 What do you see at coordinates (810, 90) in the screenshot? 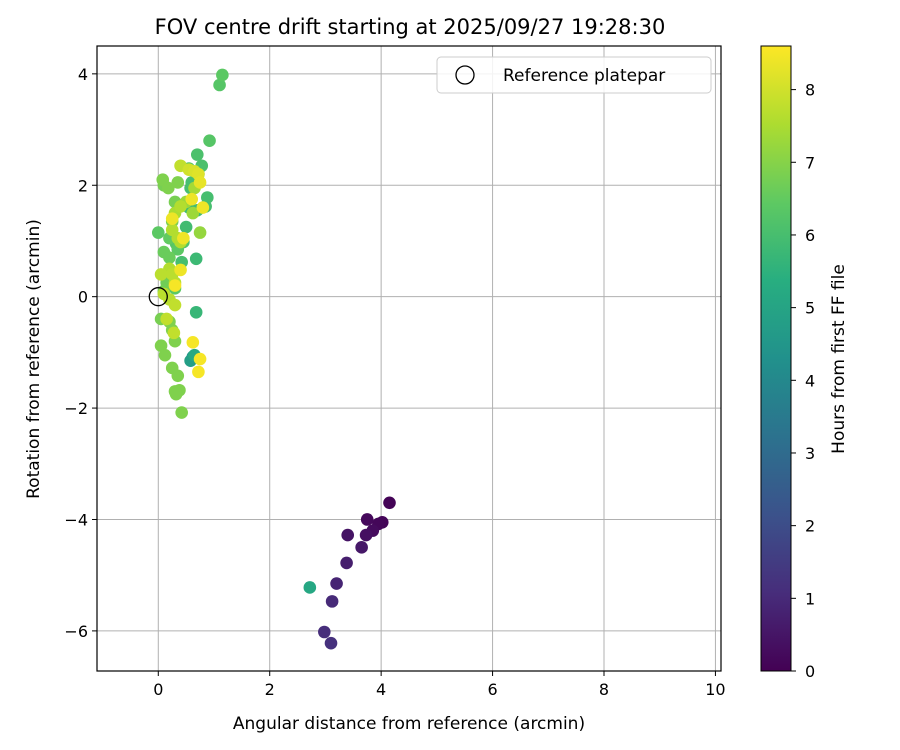
I see `colorbar-tick-label: 8` at bounding box center [810, 90].